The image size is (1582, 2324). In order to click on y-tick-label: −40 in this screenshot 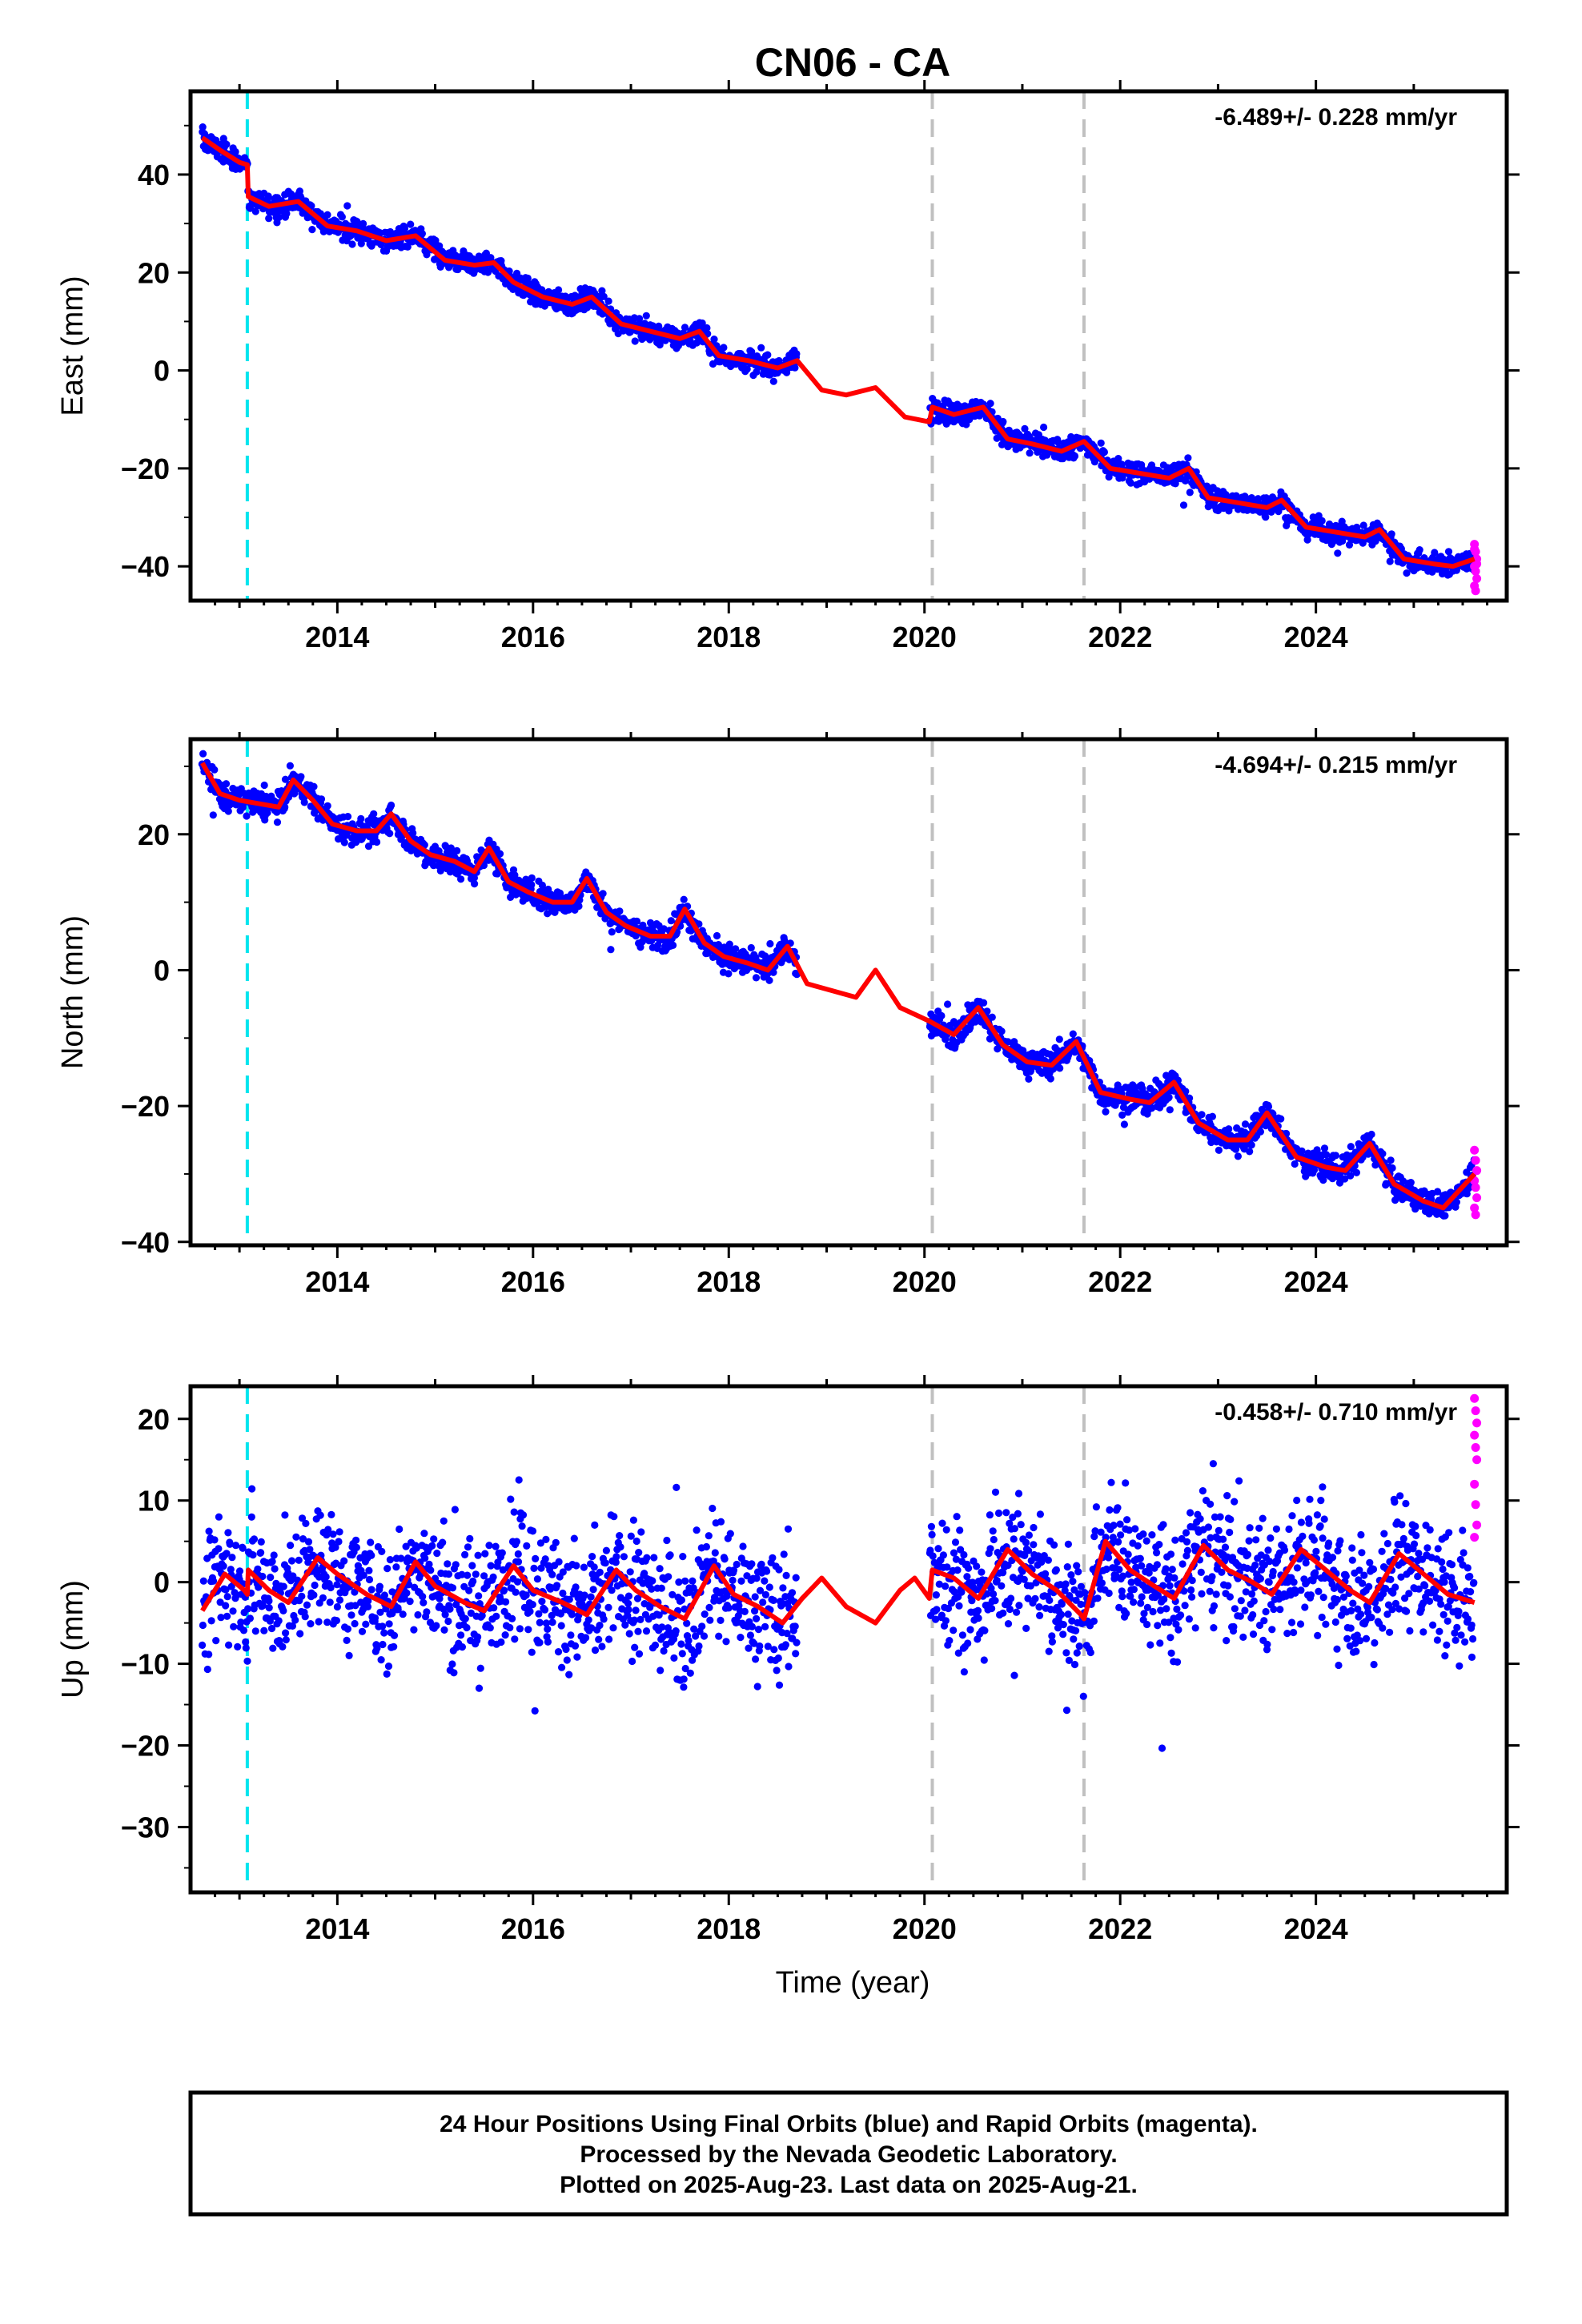, I will do `click(145, 1242)`.